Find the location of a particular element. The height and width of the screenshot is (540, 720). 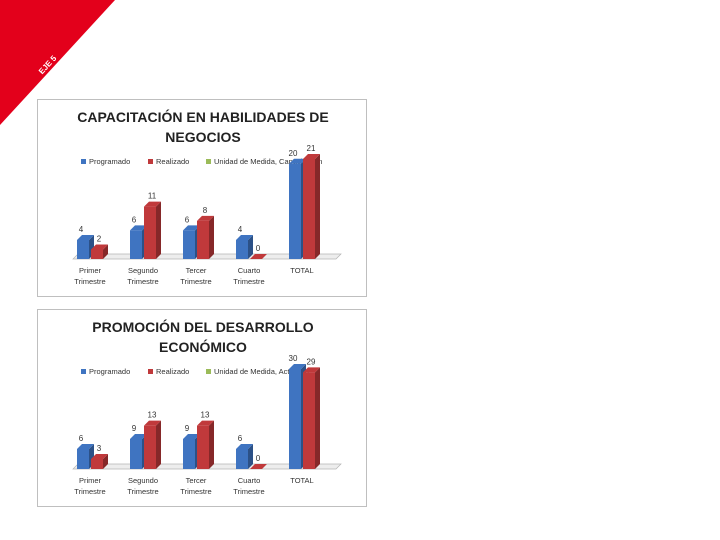

data-label-realizado-2: 13 is located at coordinates (205, 415).